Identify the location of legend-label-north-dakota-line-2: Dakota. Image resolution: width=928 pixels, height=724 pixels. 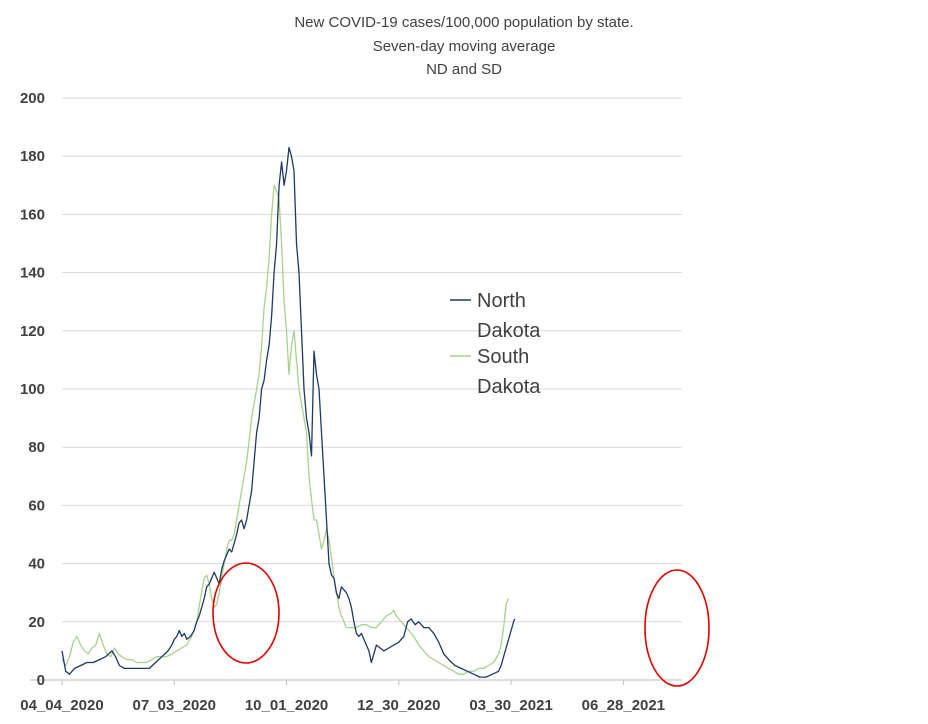
(509, 331).